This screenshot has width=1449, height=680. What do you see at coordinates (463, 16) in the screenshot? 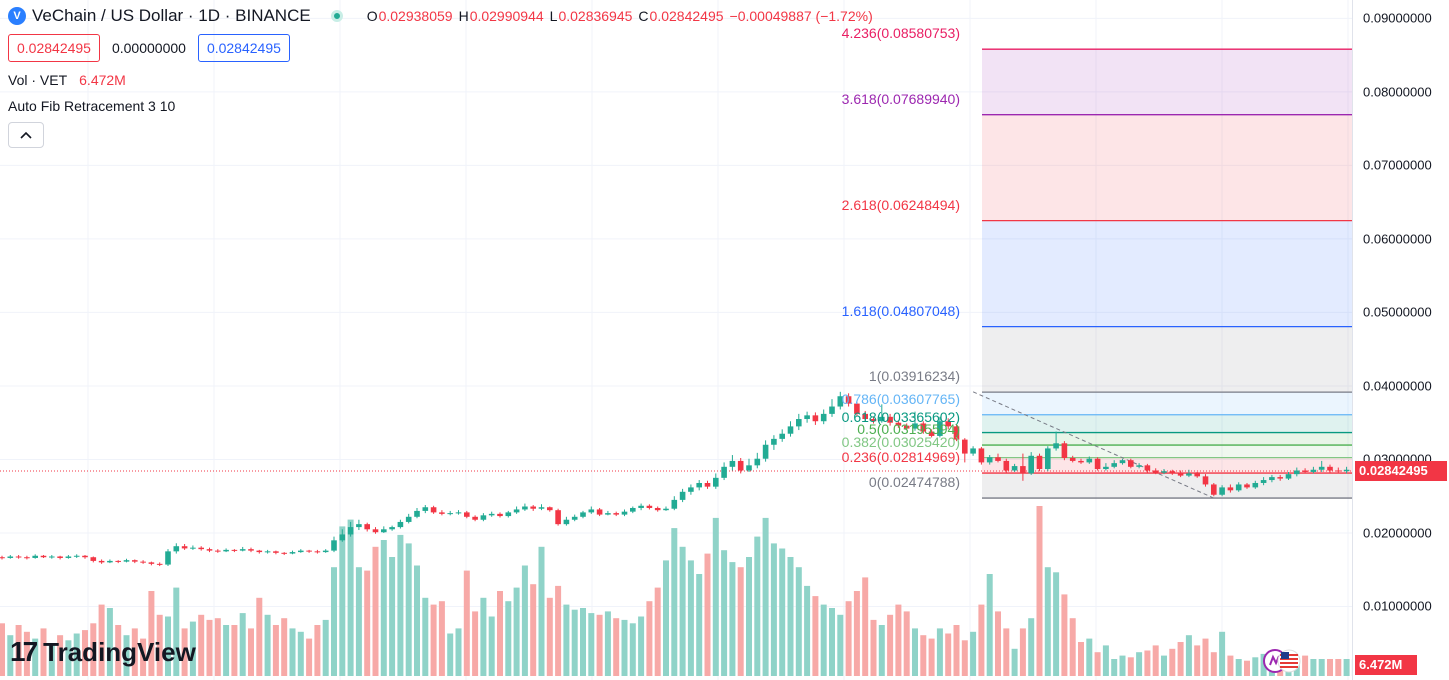
I see `ohlc-key-h: H` at bounding box center [463, 16].